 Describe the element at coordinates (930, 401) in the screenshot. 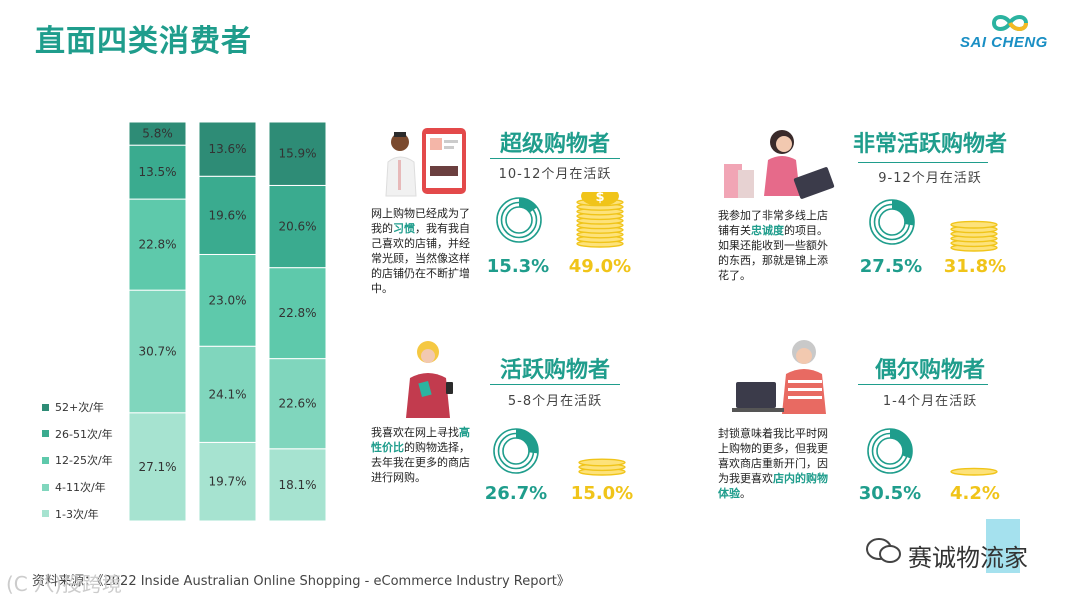

I see `card-subtitle-occasional: 1-4个月在活跃` at that location.